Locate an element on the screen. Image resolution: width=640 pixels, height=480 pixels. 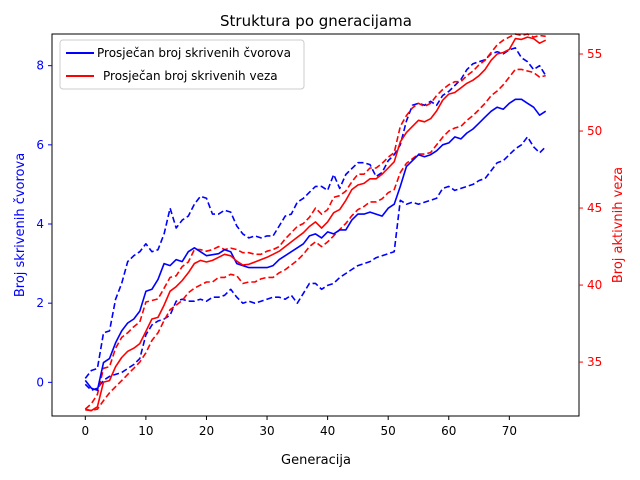
x-tick-label: 30 is located at coordinates (266, 431).